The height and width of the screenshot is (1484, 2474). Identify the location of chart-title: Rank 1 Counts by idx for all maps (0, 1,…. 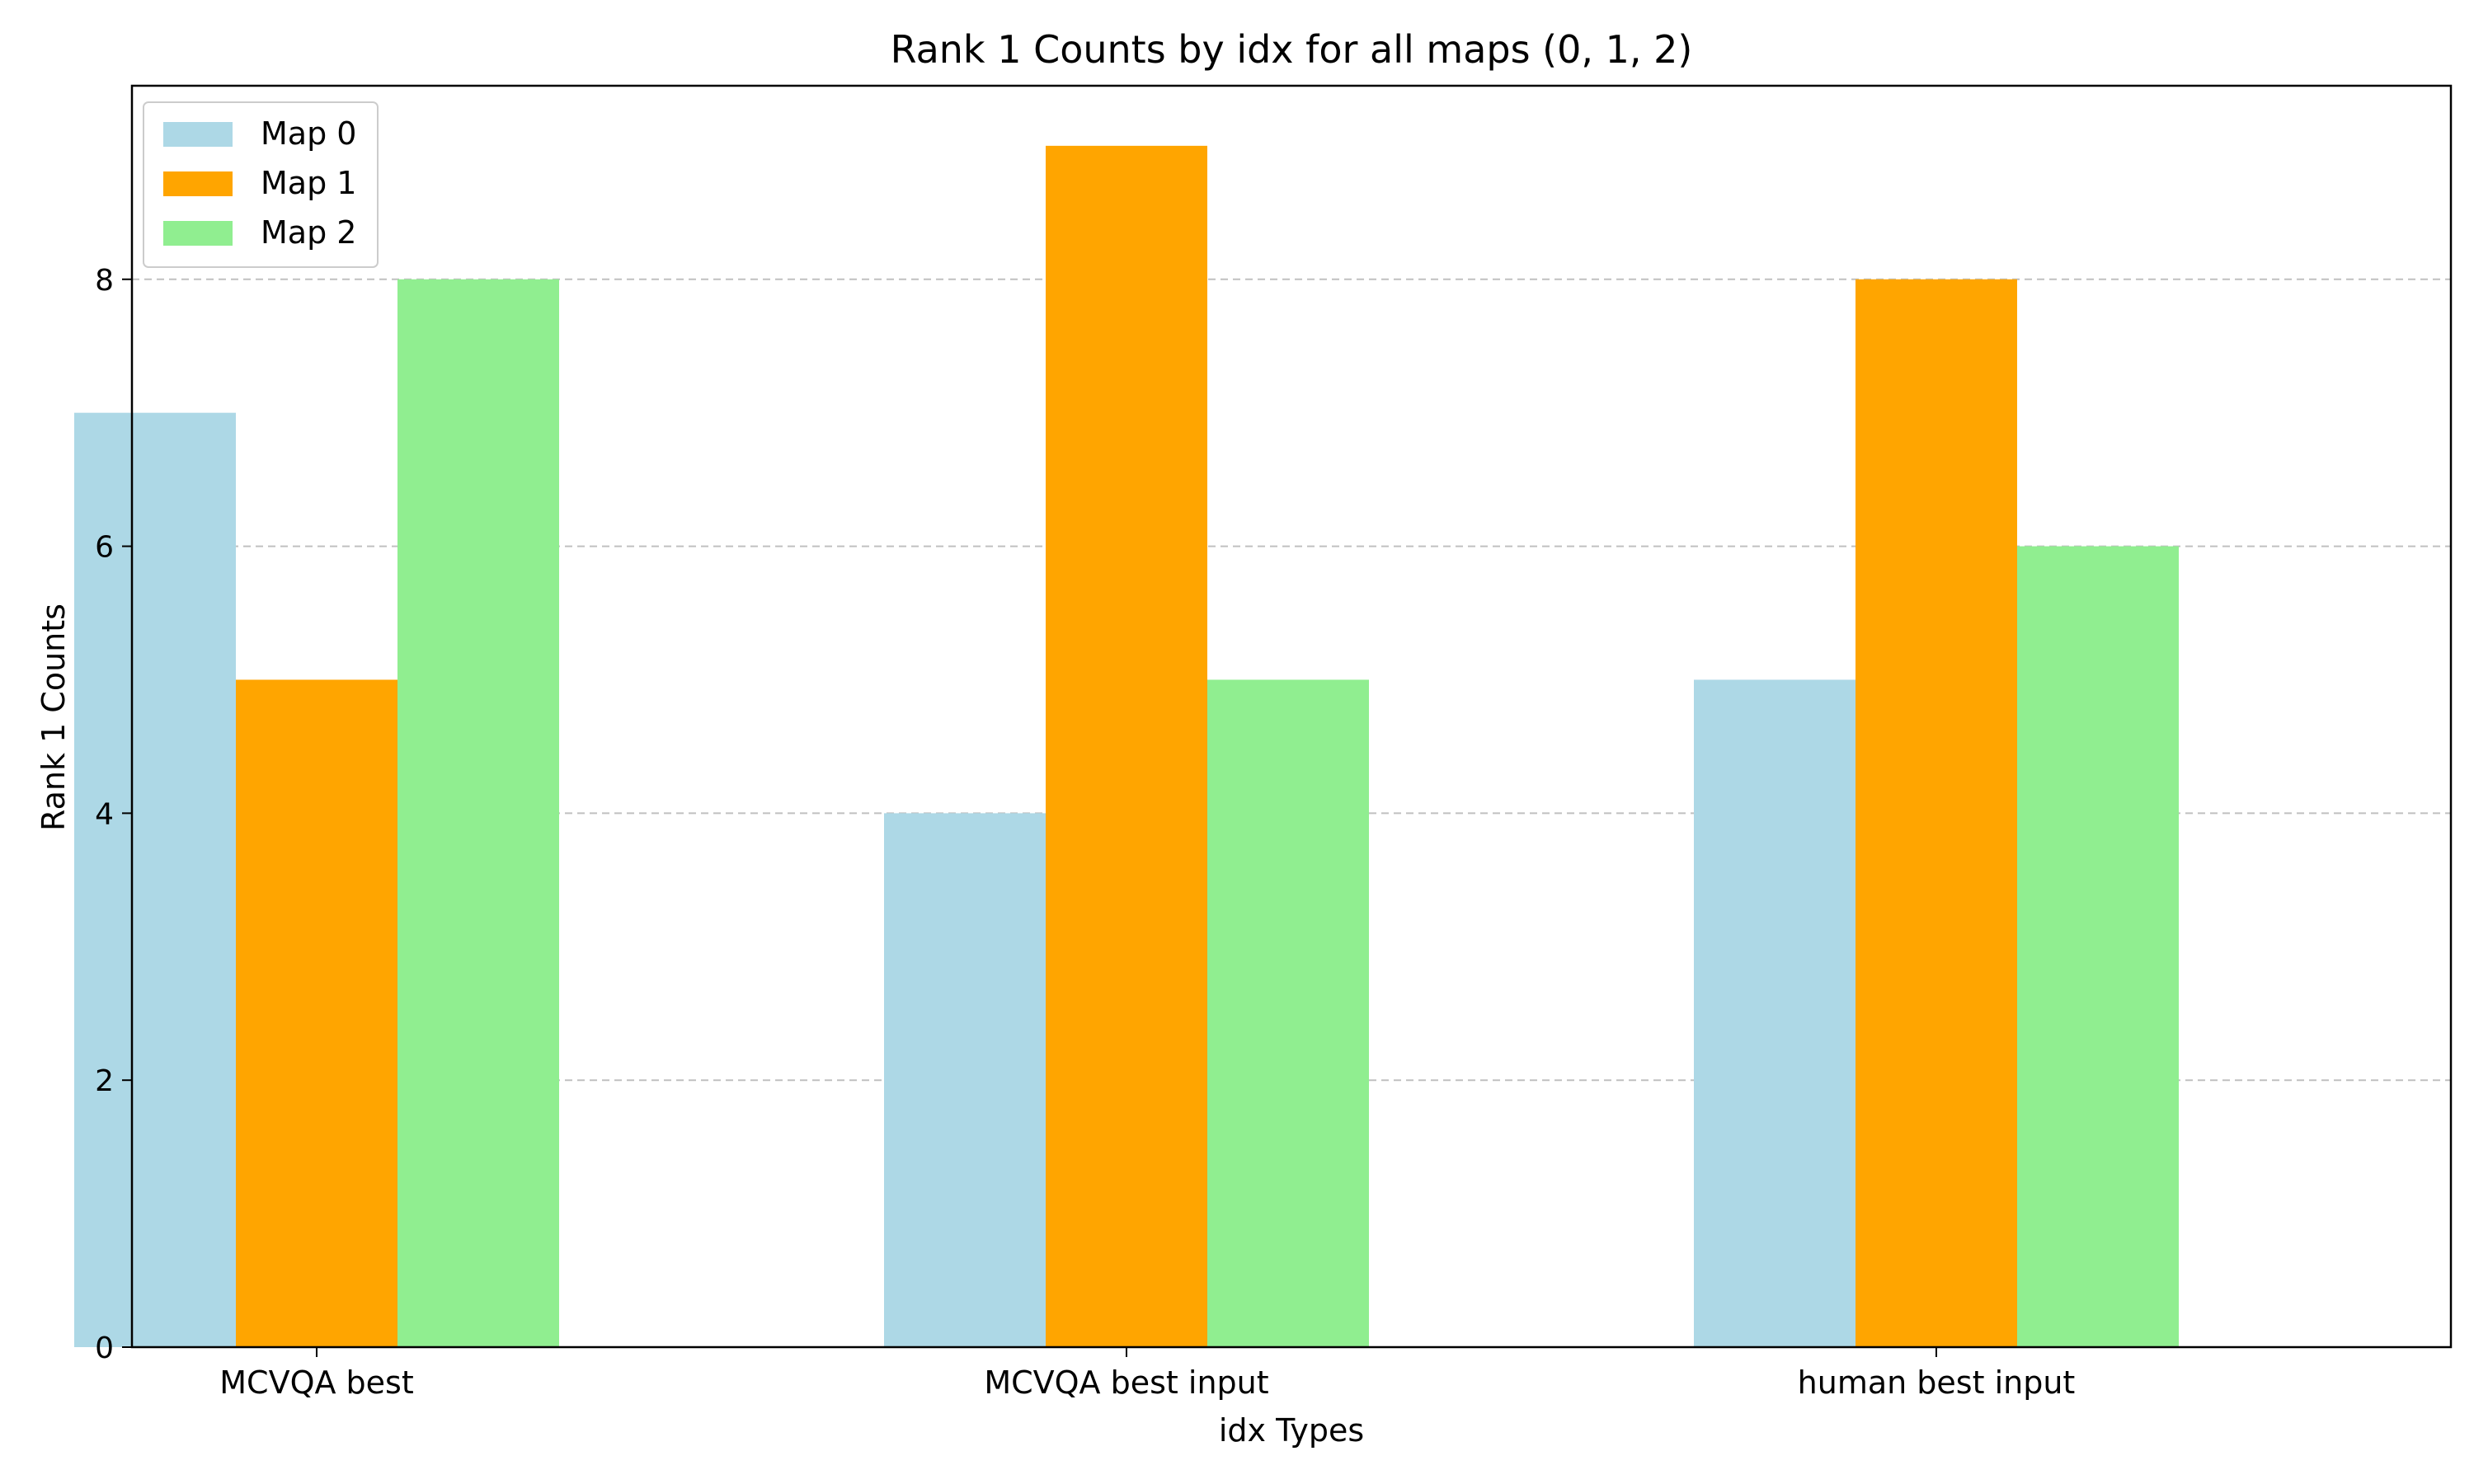
(1292, 49).